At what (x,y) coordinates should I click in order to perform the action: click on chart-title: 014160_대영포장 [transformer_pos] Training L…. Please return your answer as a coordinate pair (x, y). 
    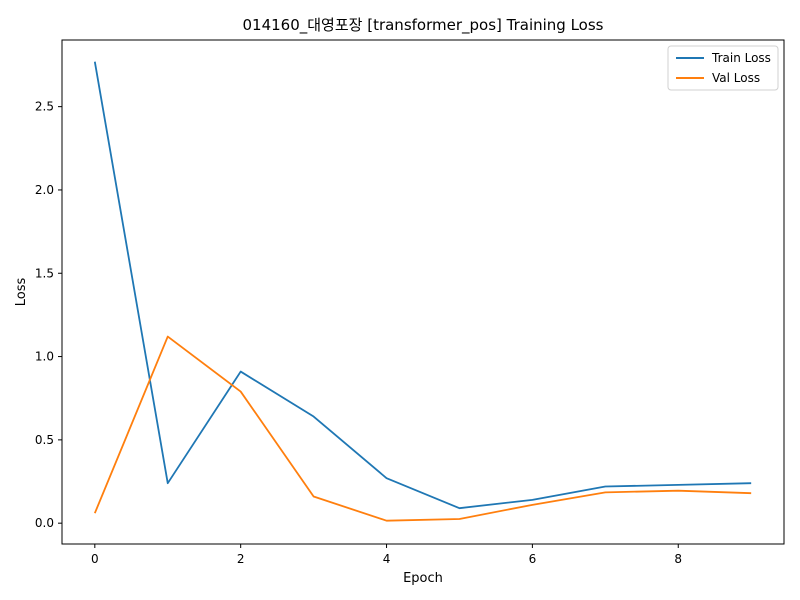
    Looking at the image, I should click on (422, 25).